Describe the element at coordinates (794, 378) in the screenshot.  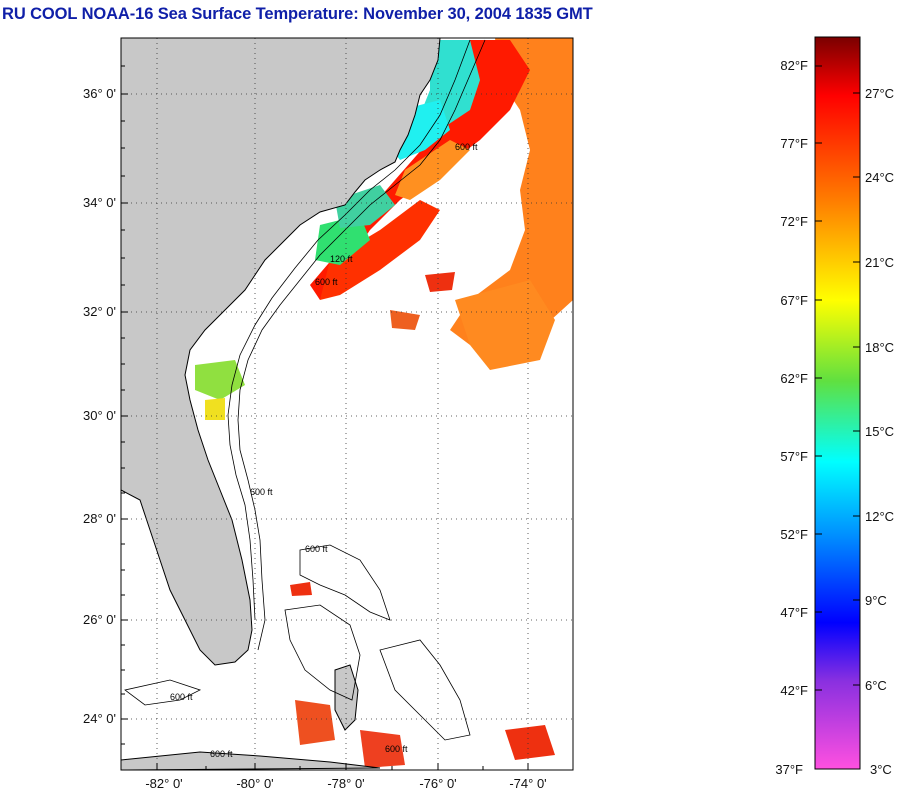
I see `fahrenheit-label: 62°F` at that location.